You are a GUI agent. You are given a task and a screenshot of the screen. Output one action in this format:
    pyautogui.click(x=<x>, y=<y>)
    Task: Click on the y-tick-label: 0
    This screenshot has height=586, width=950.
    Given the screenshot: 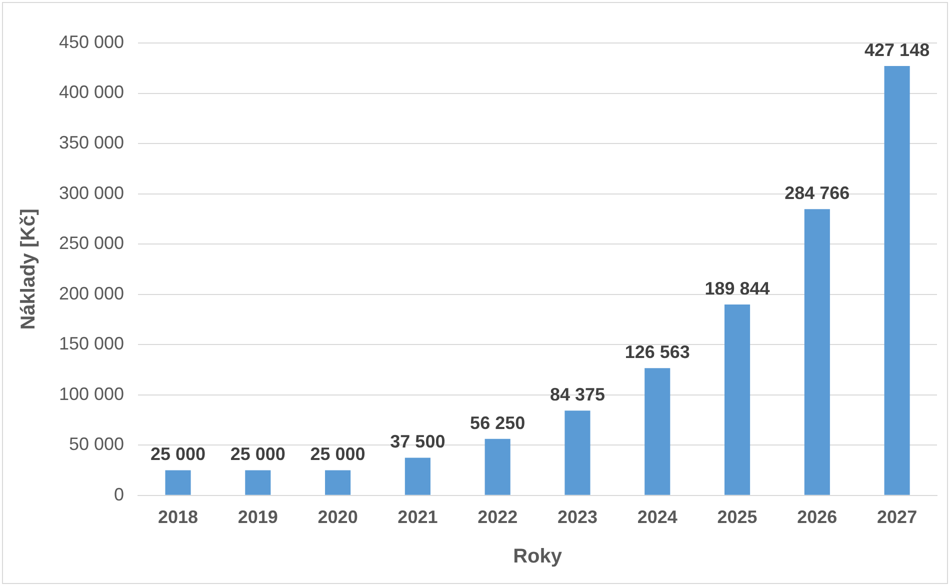 What is the action you would take?
    pyautogui.click(x=119, y=494)
    